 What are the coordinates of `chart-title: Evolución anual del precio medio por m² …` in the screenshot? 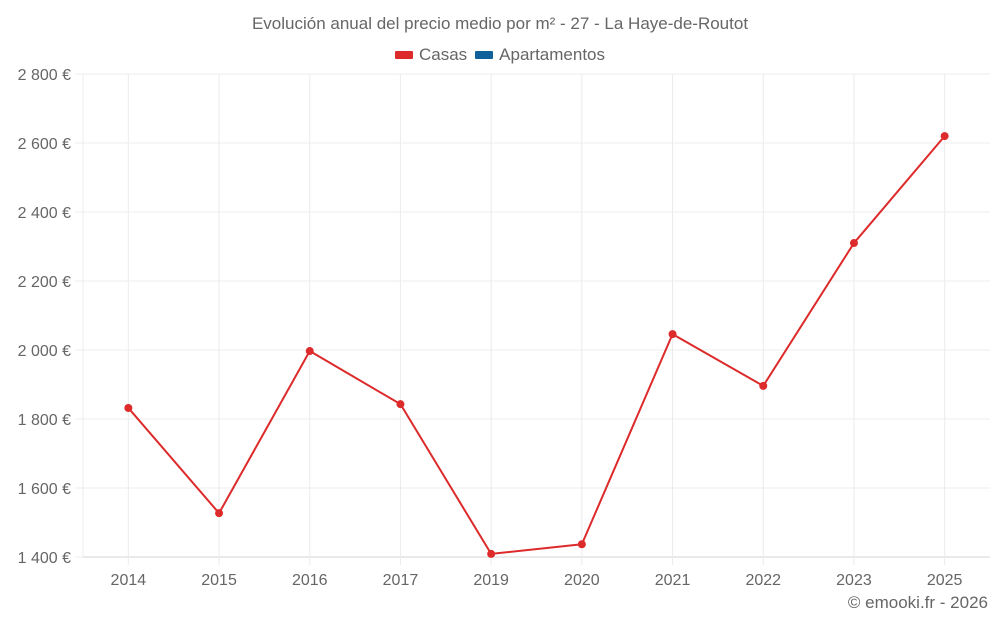 It's located at (500, 23).